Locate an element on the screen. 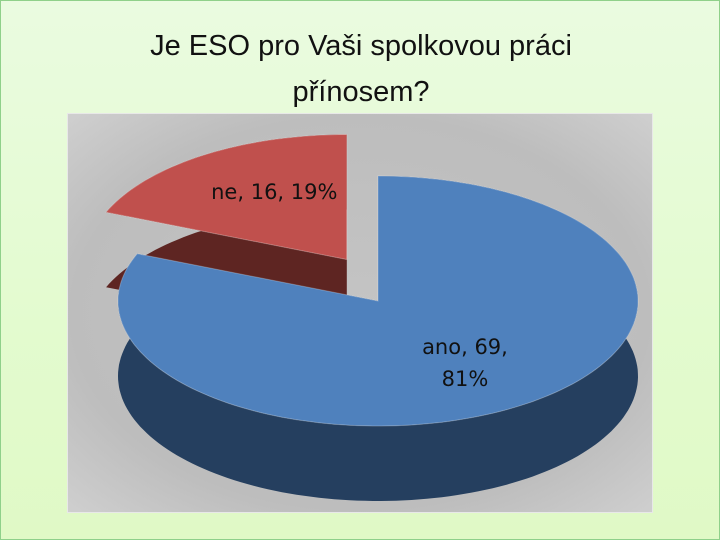 This screenshot has width=720, height=540. data-label: ne, 16, 19% is located at coordinates (274, 191).